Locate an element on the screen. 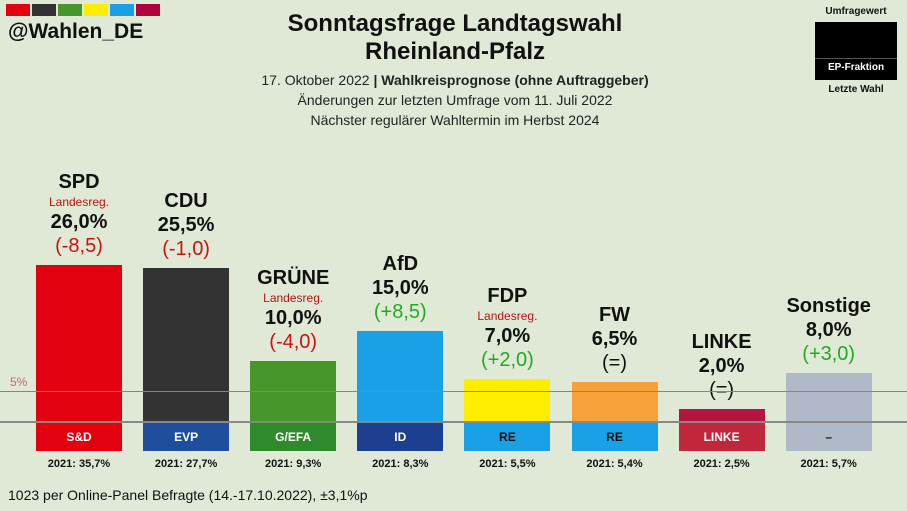 The width and height of the screenshot is (907, 511). previous-election-label: 2021: 2,5% is located at coordinates (721, 464).